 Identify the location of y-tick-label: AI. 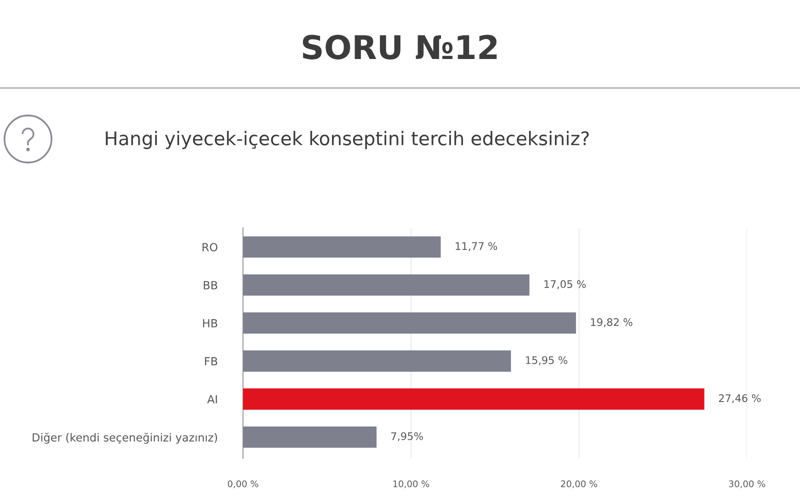
(212, 399).